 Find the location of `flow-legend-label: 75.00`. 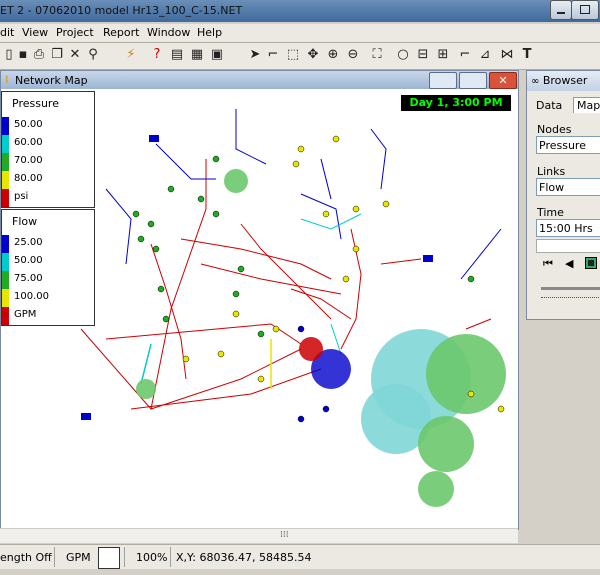

flow-legend-label: 75.00 is located at coordinates (28, 278).